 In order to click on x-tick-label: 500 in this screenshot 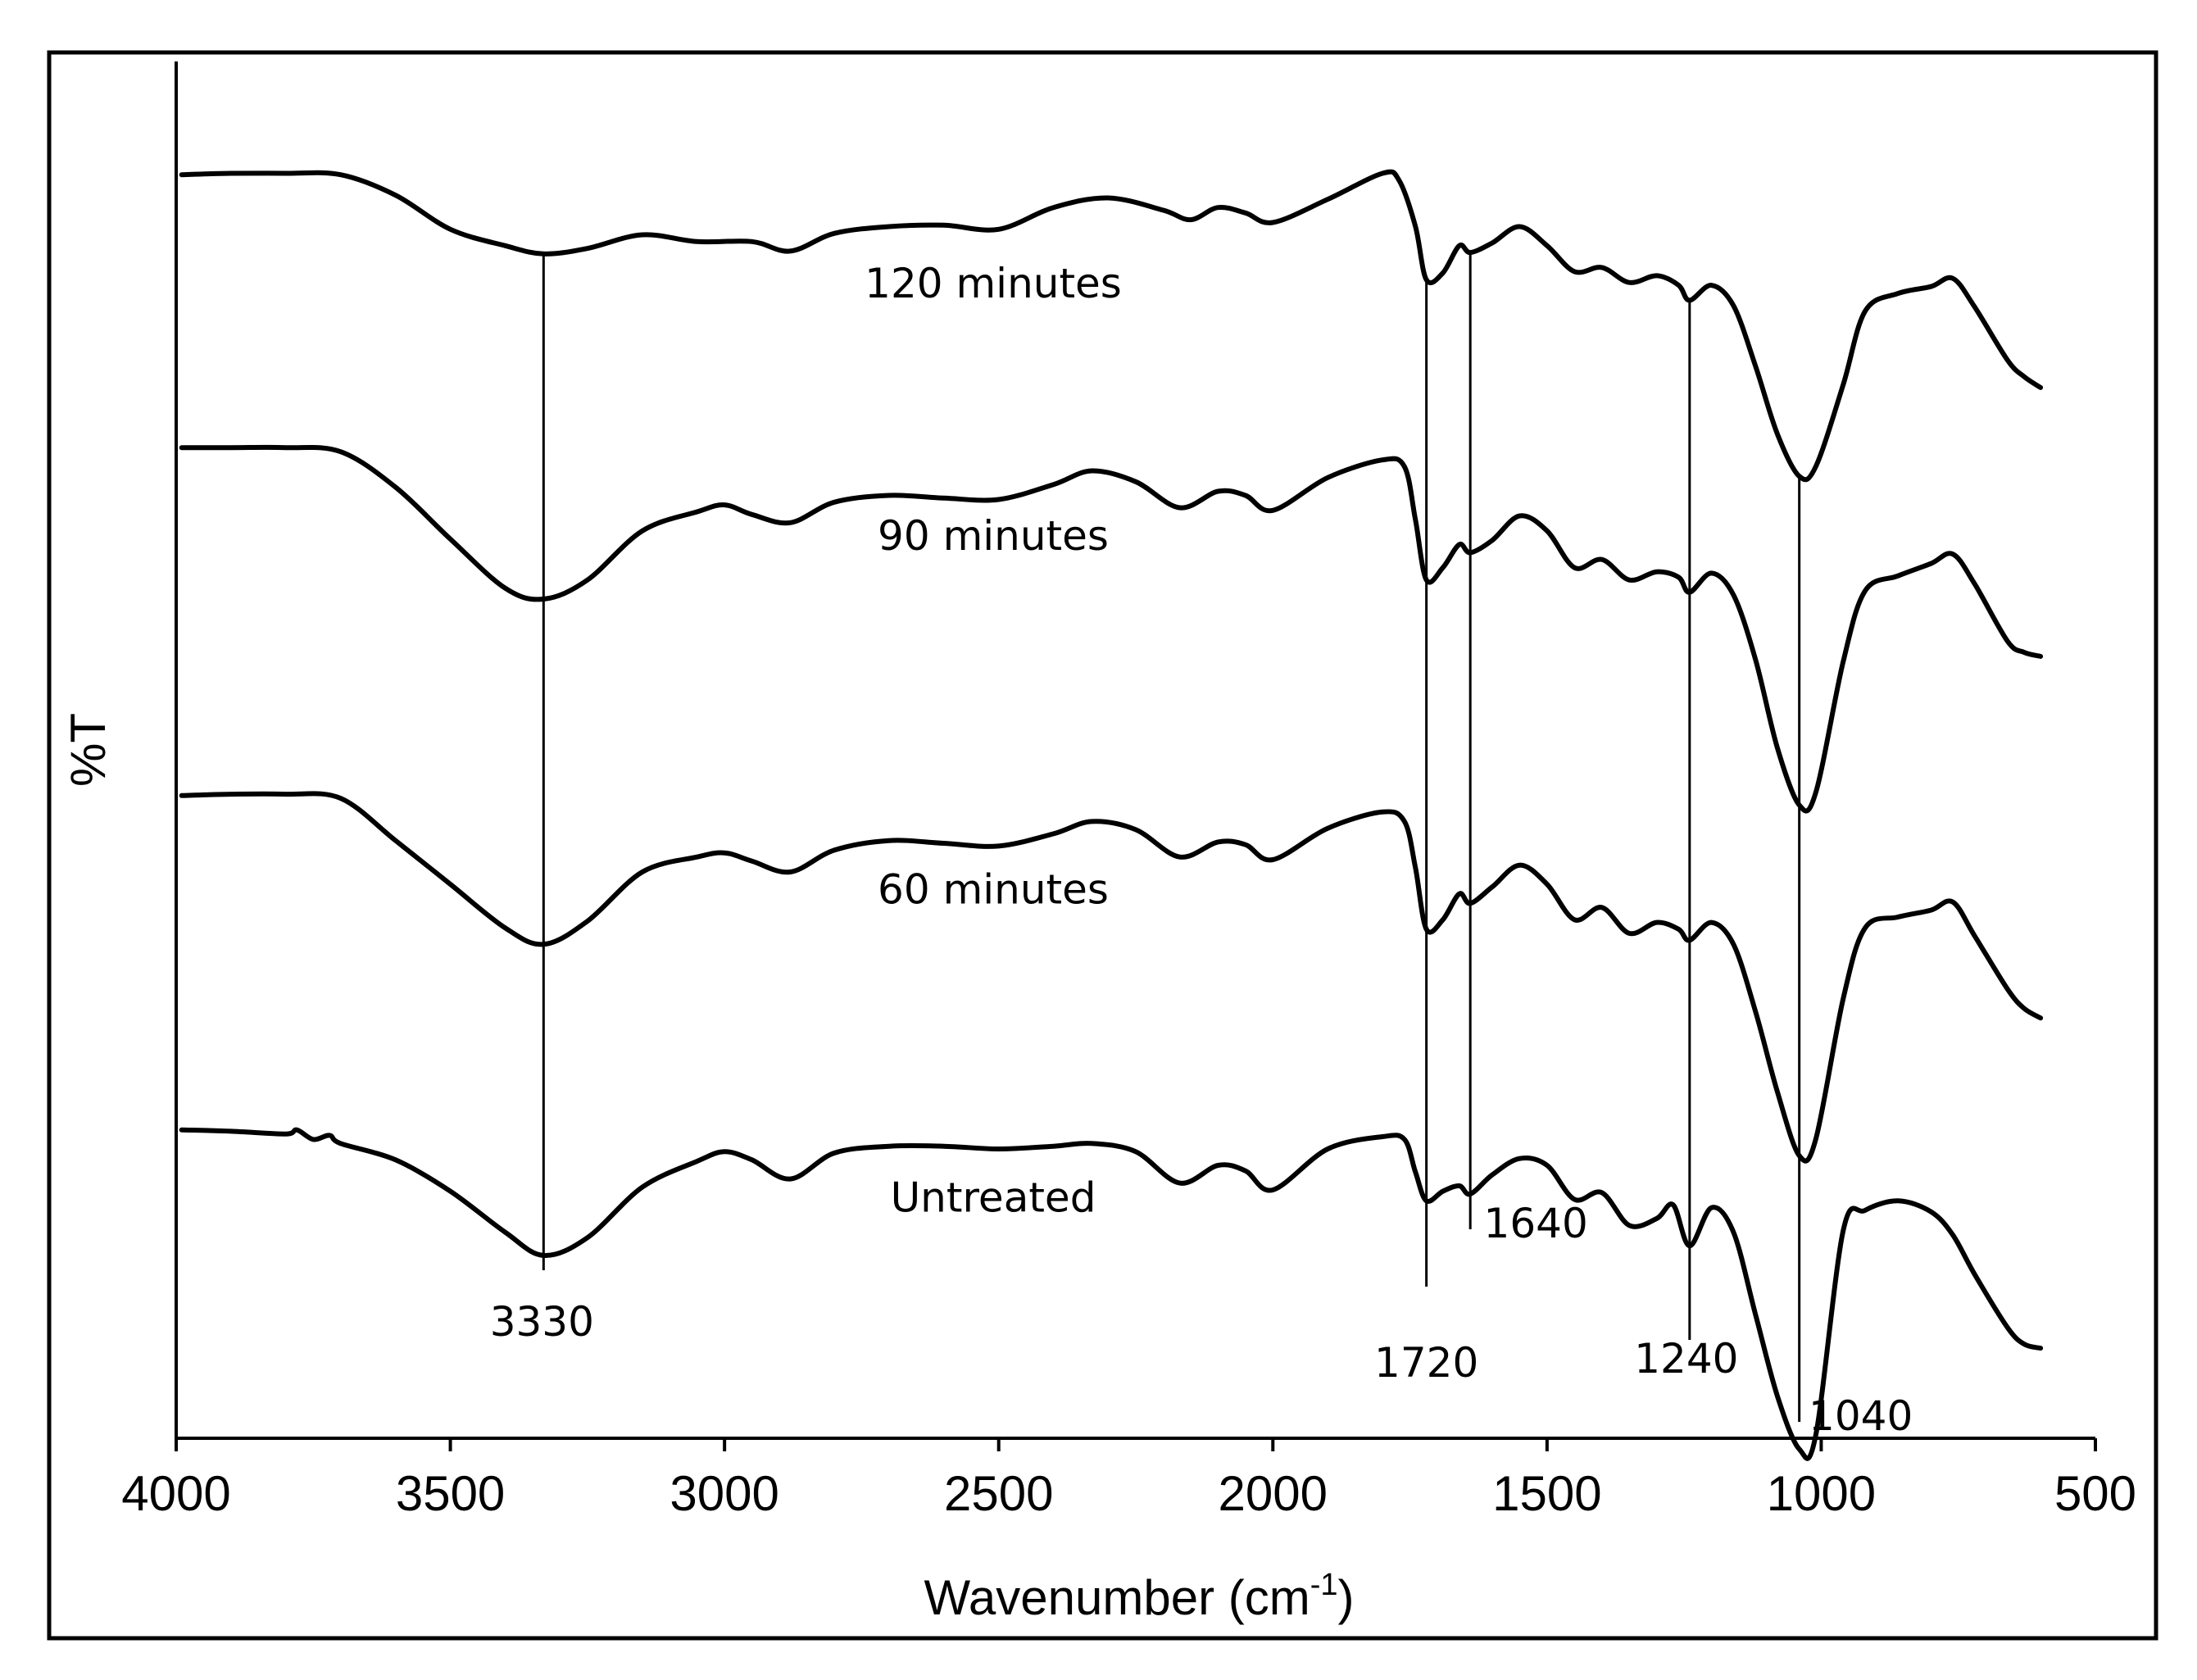, I will do `click(2095, 1493)`.